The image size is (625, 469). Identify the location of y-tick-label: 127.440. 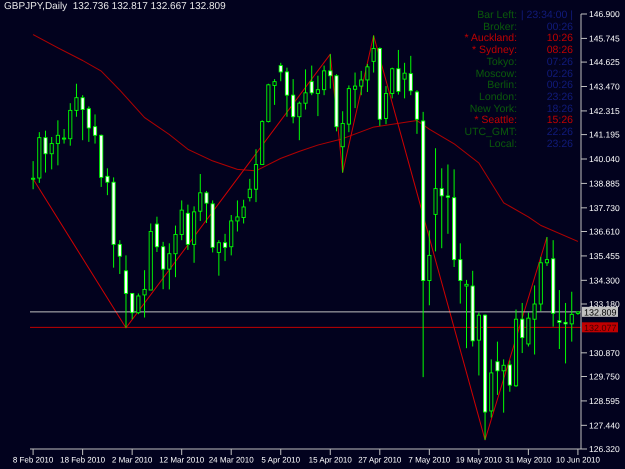
(604, 425).